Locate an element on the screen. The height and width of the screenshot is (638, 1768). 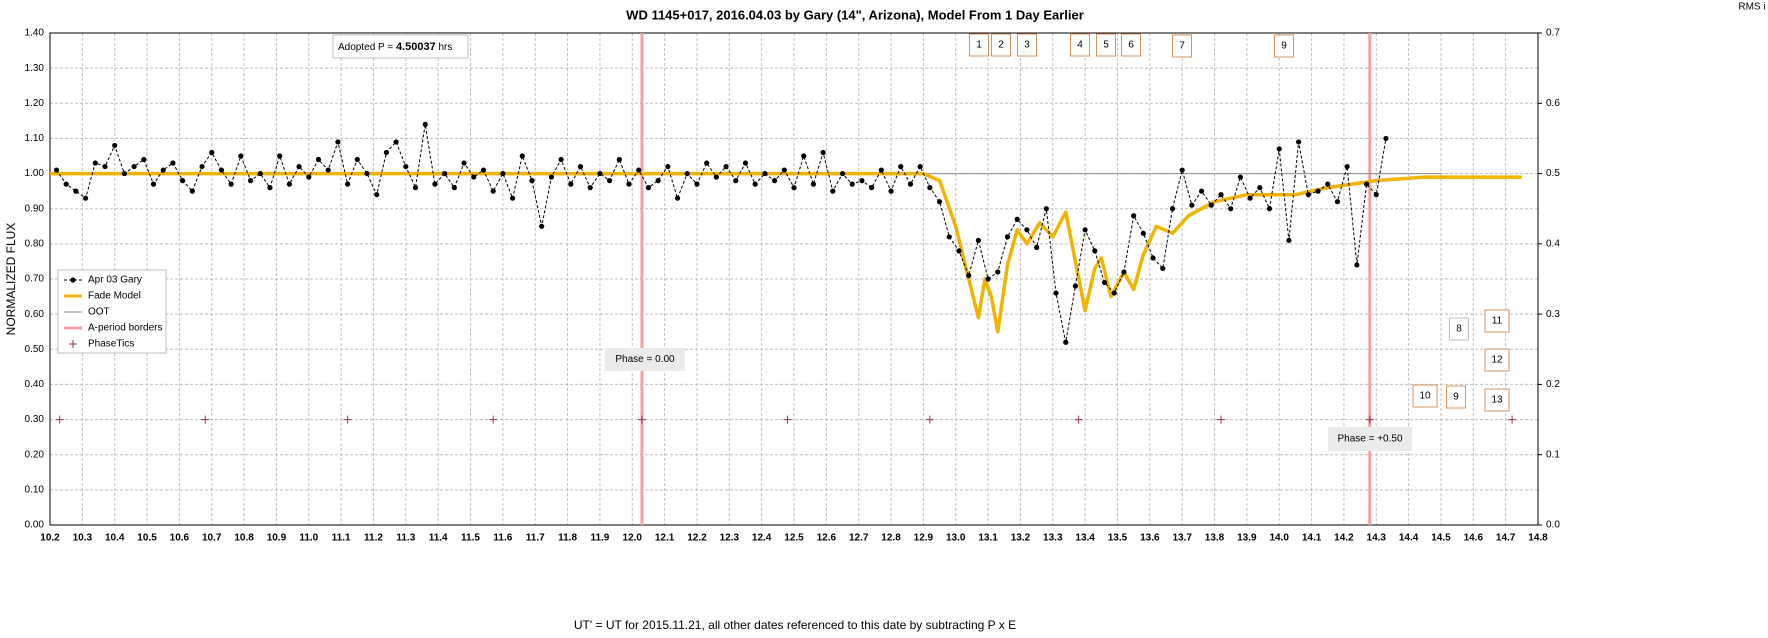
y-tick-label: 1.30 is located at coordinates (35, 68).